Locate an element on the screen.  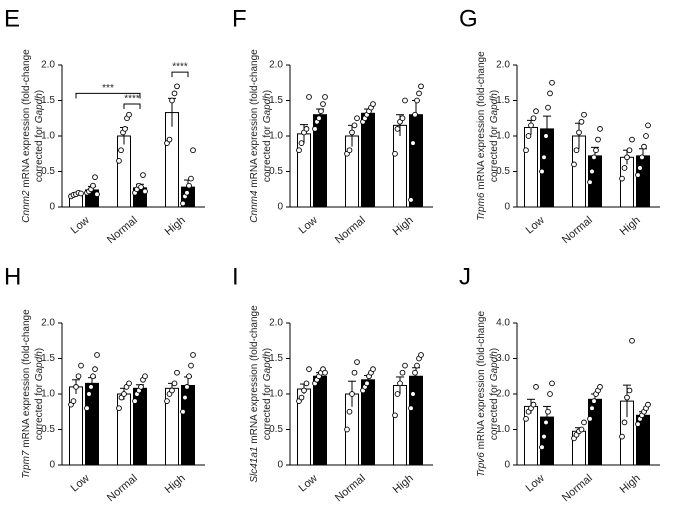
y-axis-label: Slc41a1 mRNA expression (fold-change is located at coordinates (254, 394).